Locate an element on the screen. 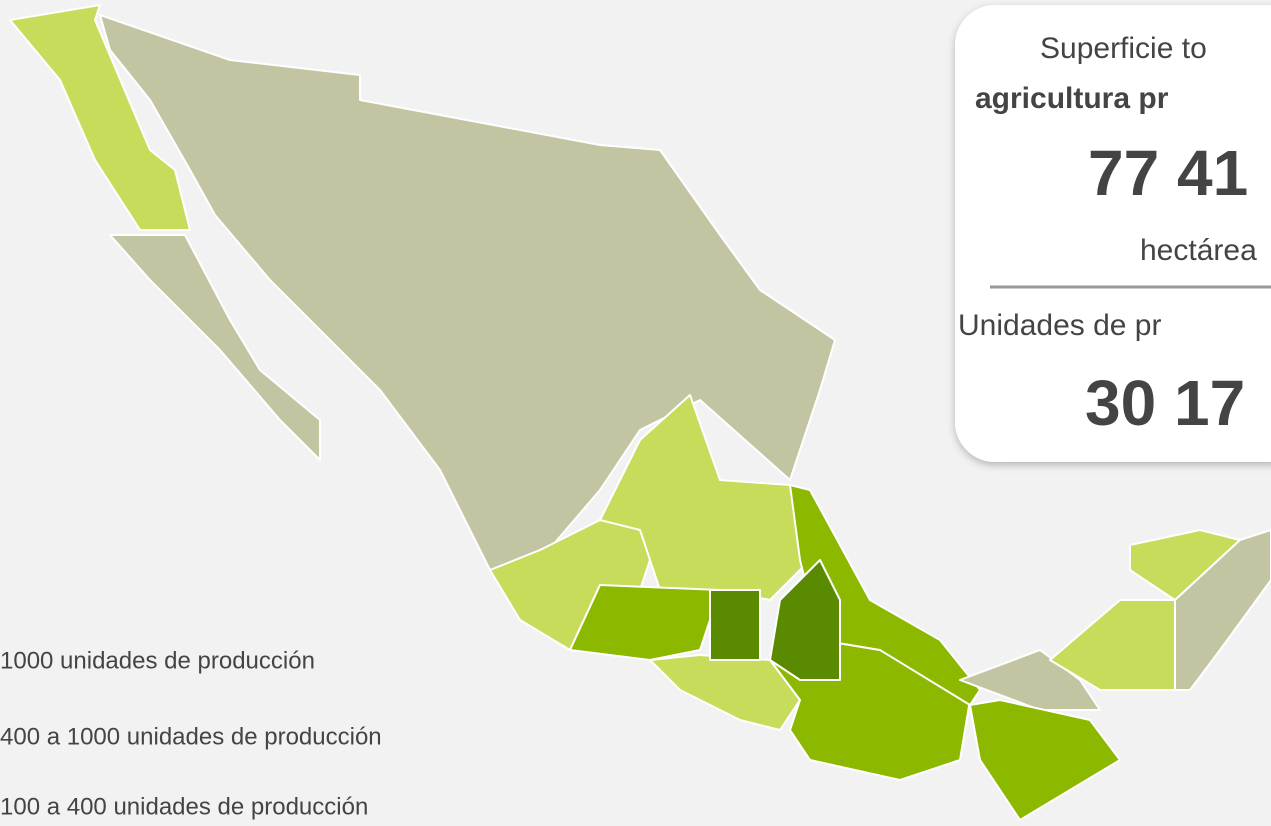  card-value: 77 41 is located at coordinates (1168, 173).